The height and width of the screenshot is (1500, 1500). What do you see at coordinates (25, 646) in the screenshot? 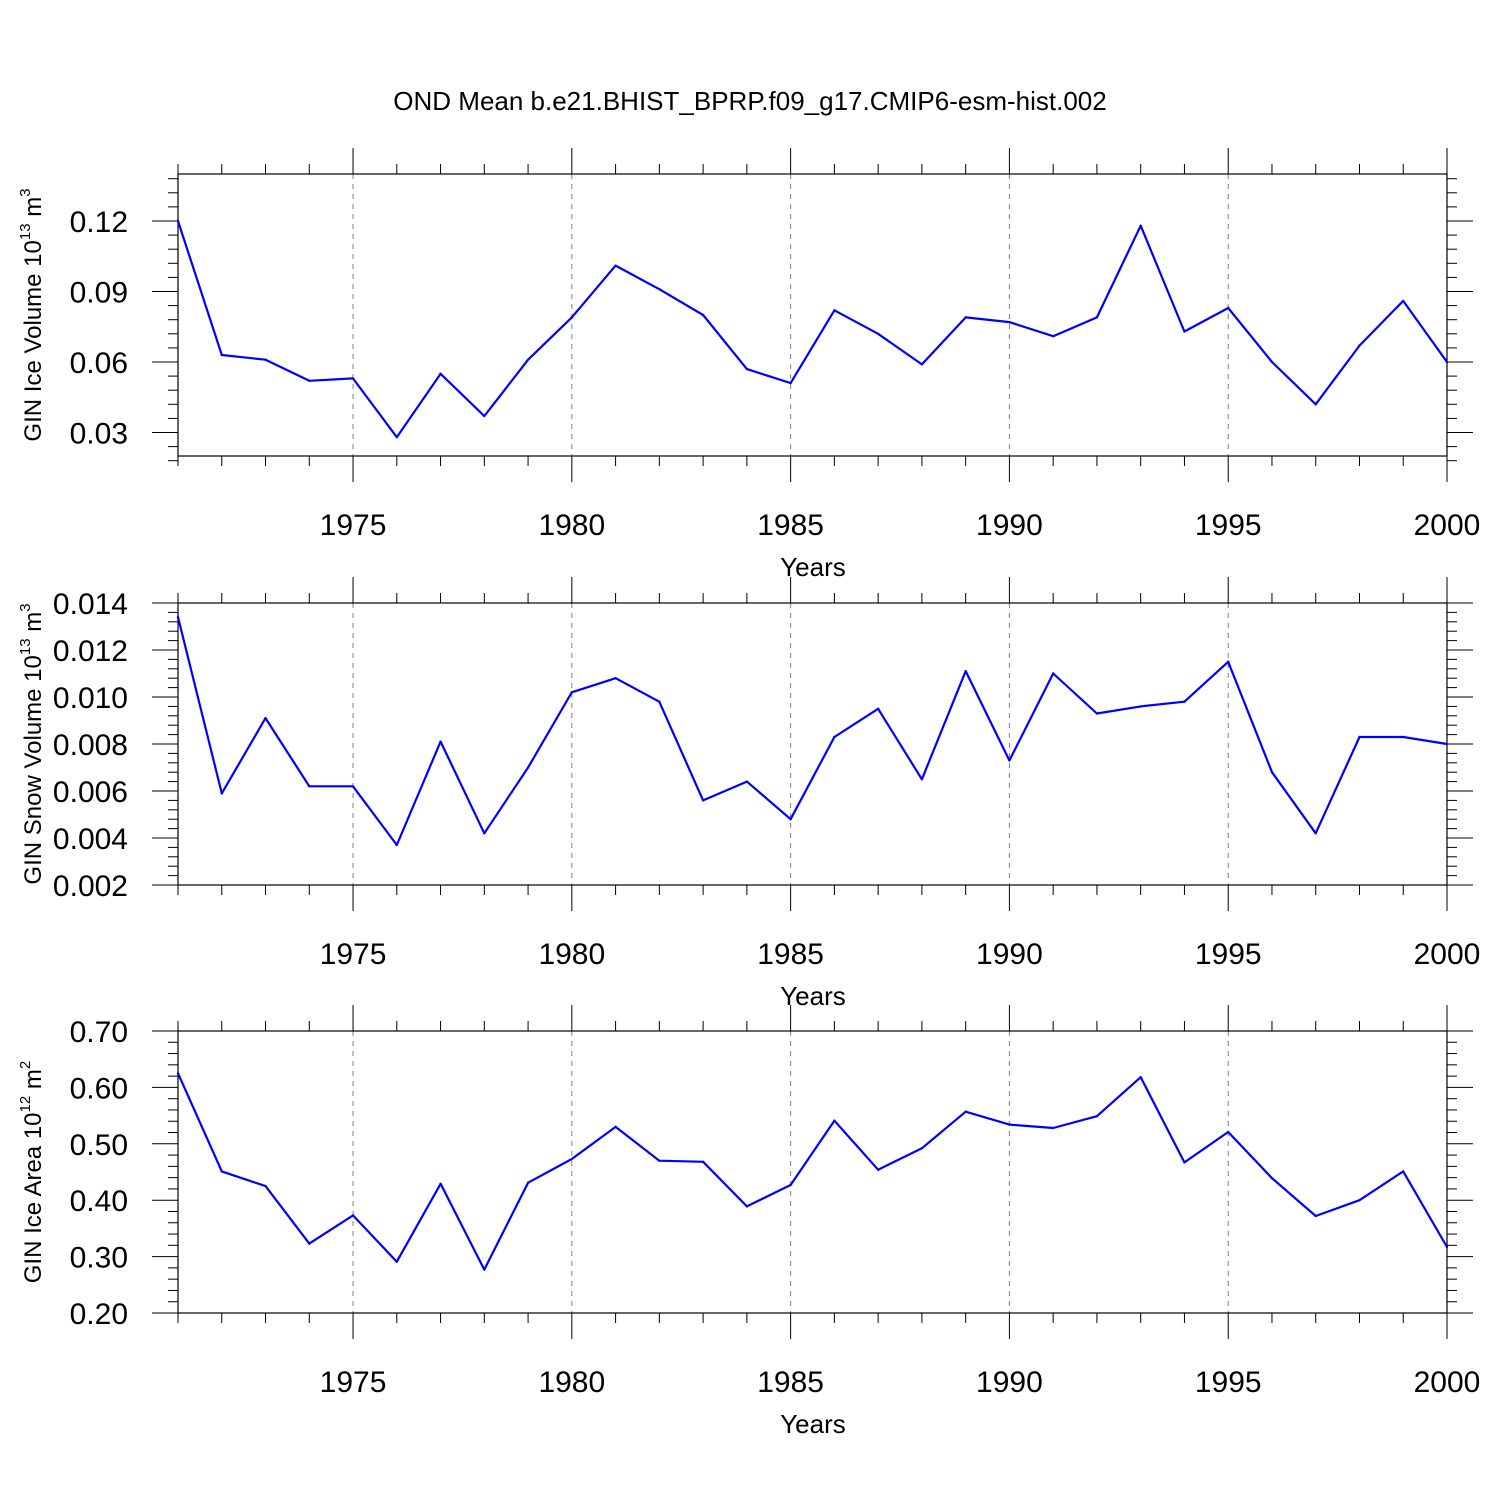
I see `y-axis-label-part: 13` at bounding box center [25, 646].